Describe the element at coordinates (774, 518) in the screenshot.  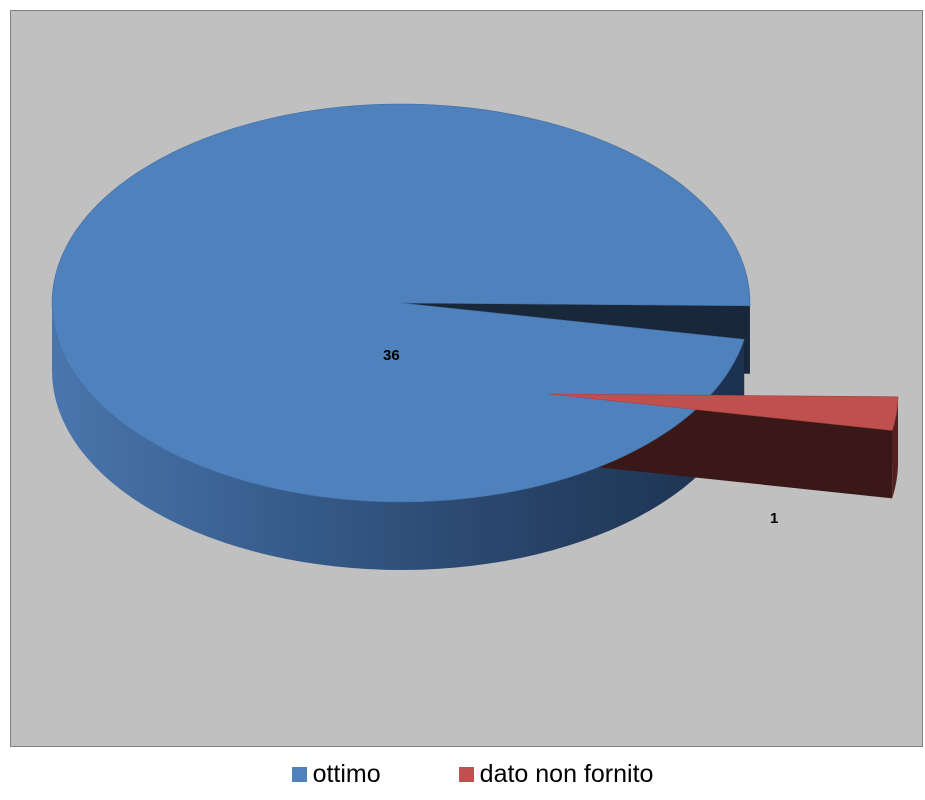
I see `data-label-dato-non-fornito: 1` at that location.